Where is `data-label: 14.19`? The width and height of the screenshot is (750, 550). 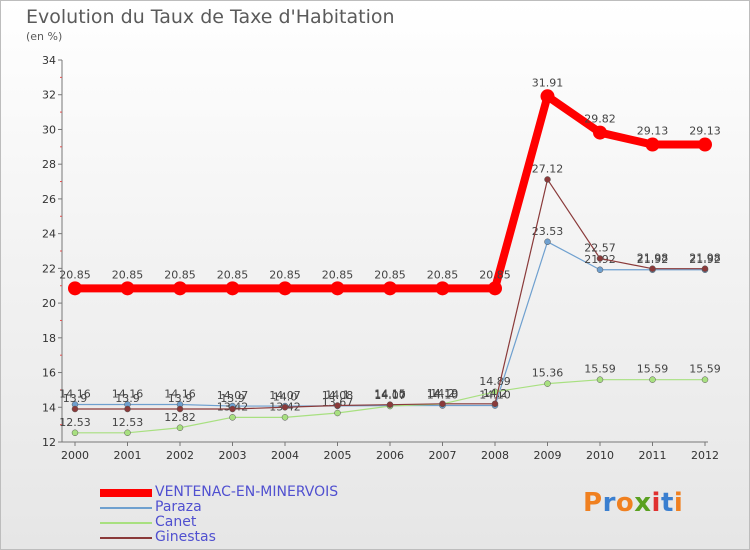 data-label: 14.19 is located at coordinates (443, 393).